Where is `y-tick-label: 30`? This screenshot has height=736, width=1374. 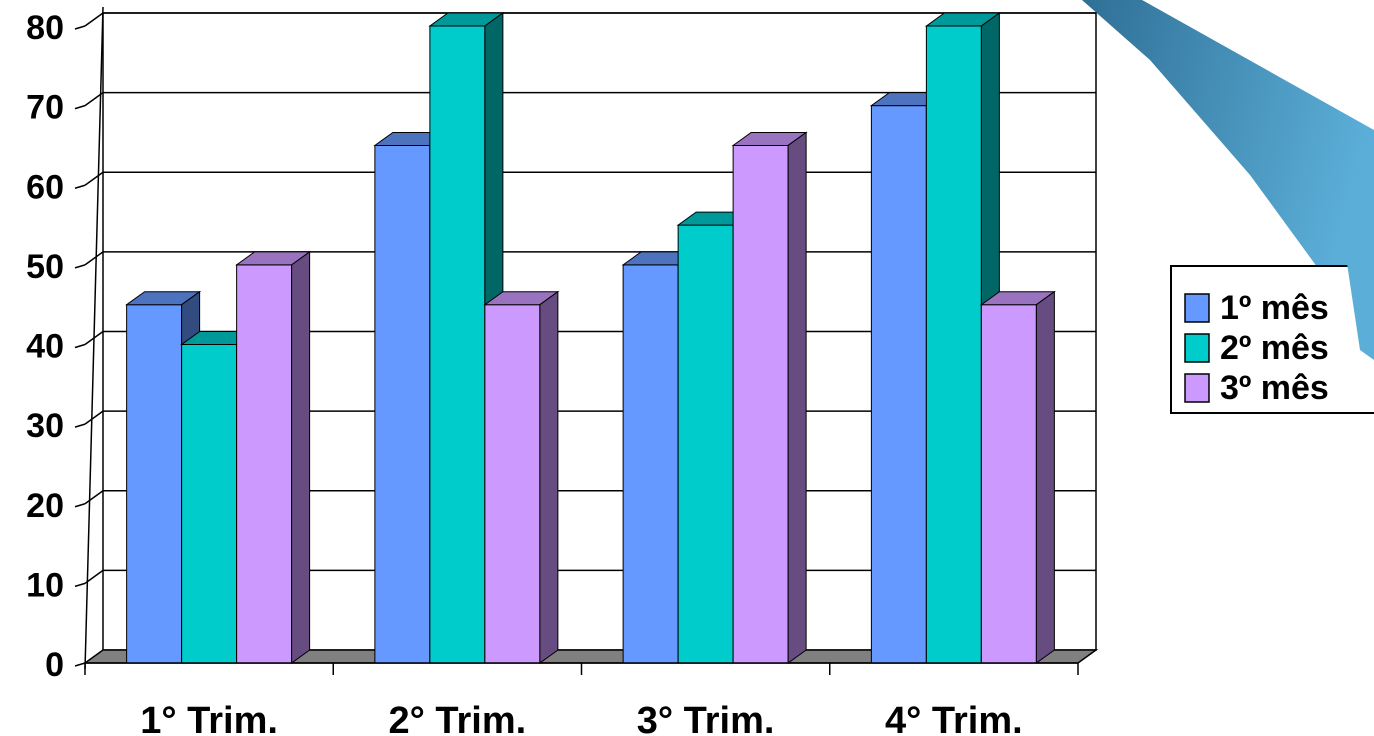 y-tick-label: 30 is located at coordinates (45, 426).